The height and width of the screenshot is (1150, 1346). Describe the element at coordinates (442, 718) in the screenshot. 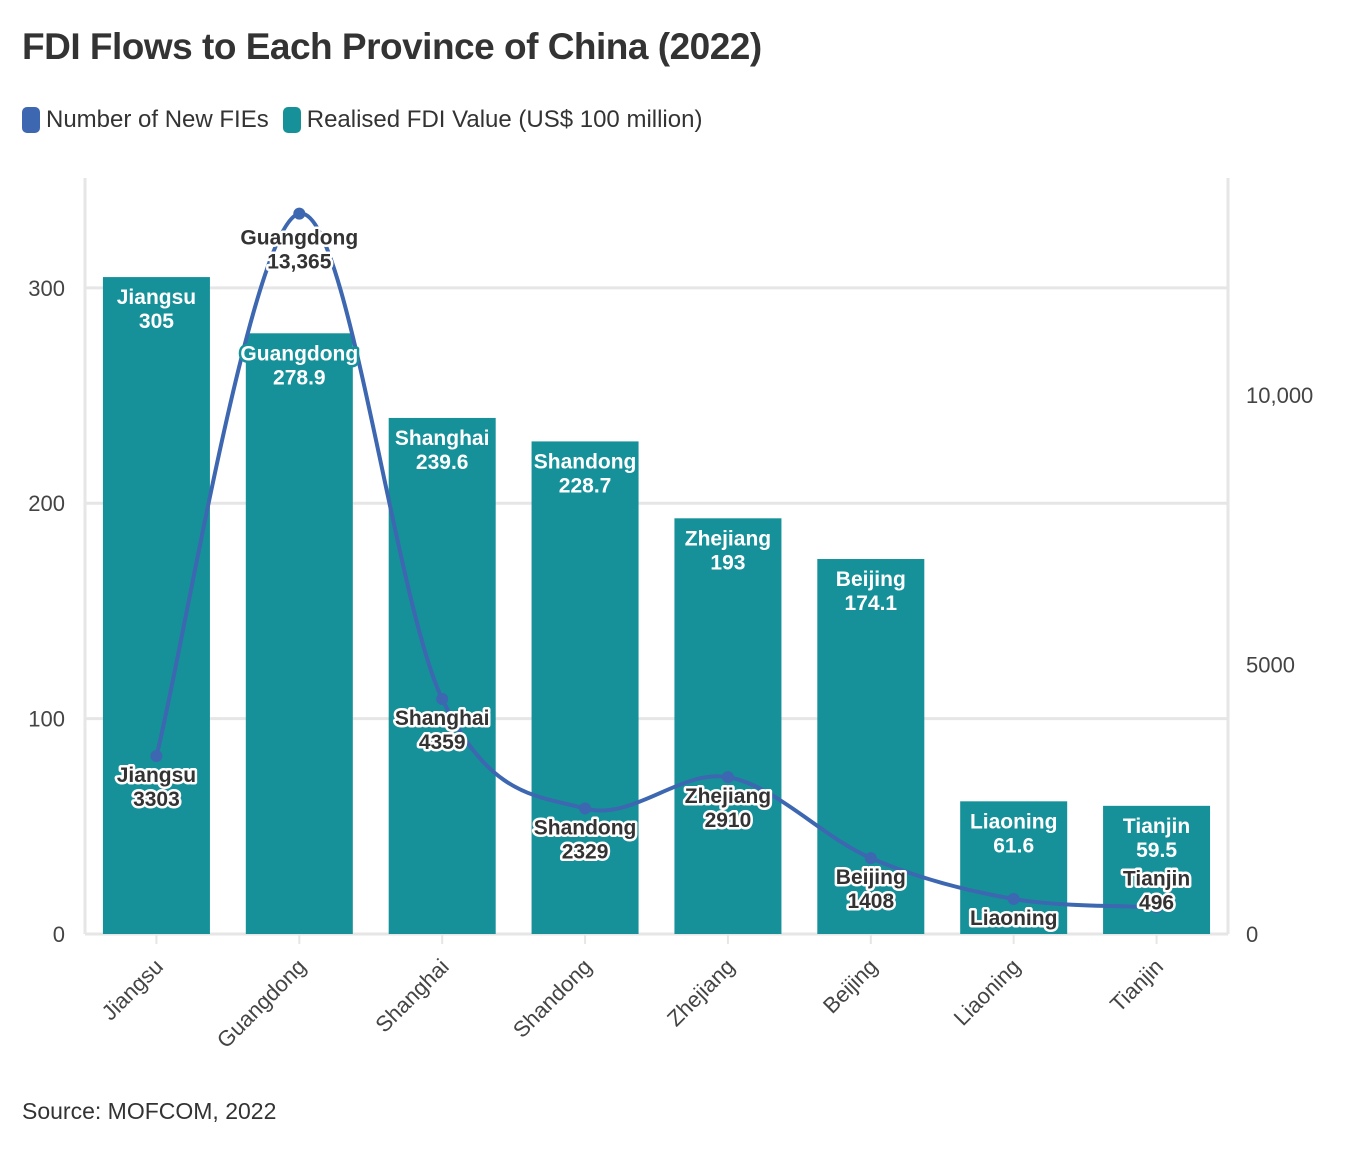

I see `line-label-name: Shanghai` at that location.